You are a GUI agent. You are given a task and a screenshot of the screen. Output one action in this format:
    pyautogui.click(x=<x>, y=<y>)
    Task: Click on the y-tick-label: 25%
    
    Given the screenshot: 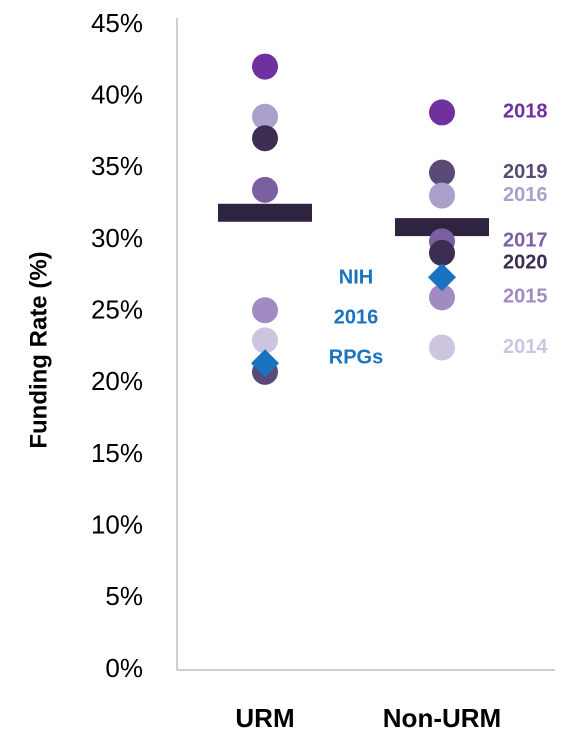 What is the action you would take?
    pyautogui.click(x=117, y=310)
    